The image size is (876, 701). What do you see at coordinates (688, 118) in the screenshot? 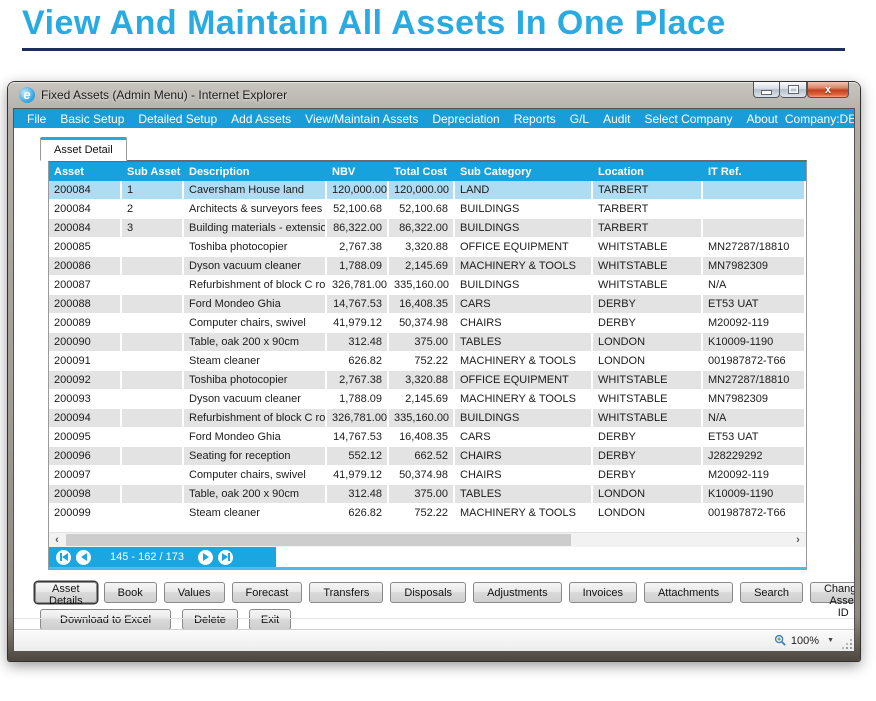
I see `menu-item-select-company: Select Company` at bounding box center [688, 118].